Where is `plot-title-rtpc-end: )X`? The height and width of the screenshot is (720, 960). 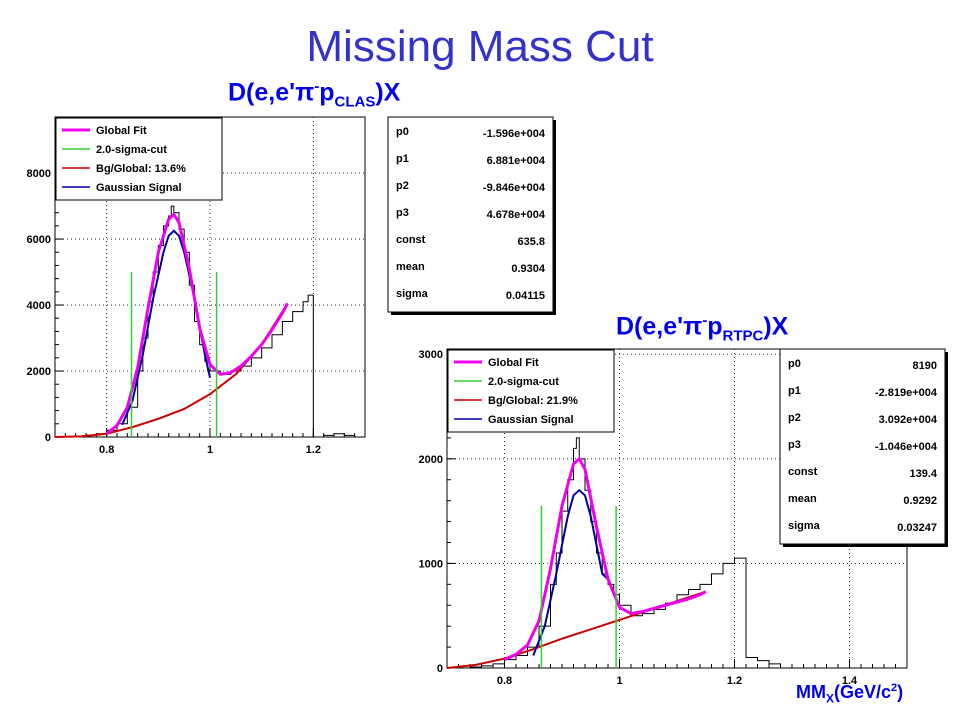
plot-title-rtpc-end: )X is located at coordinates (776, 326).